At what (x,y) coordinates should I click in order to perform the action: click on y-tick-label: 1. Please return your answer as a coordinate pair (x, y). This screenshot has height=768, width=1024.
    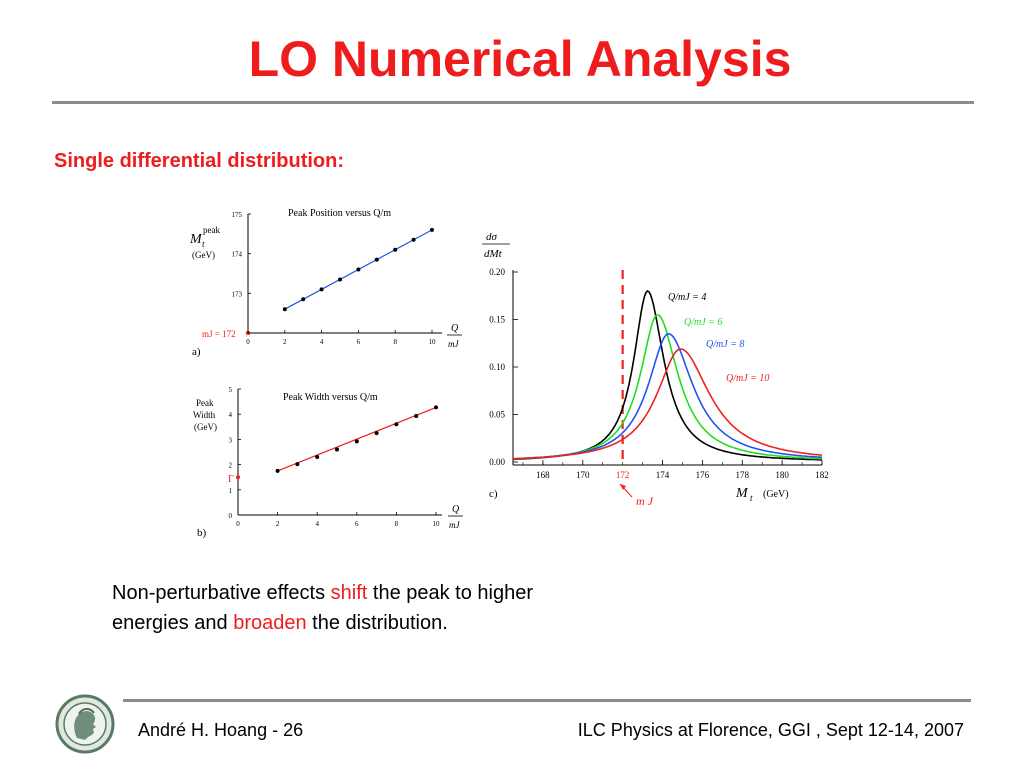
    Looking at the image, I should click on (231, 491).